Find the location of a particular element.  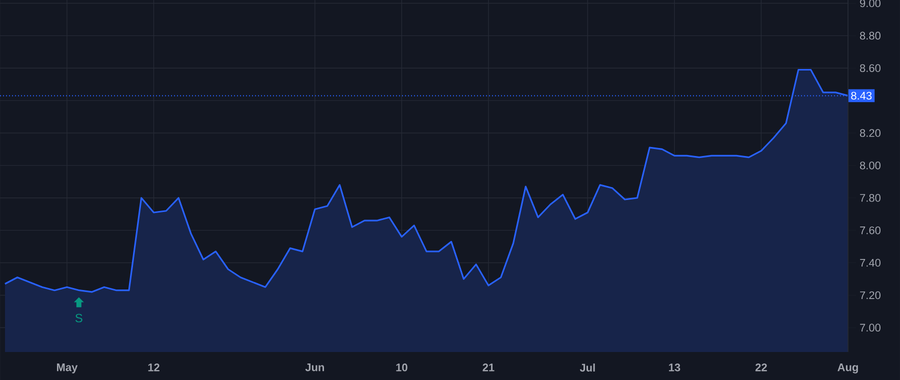

x-tick-label: Jul is located at coordinates (587, 368).